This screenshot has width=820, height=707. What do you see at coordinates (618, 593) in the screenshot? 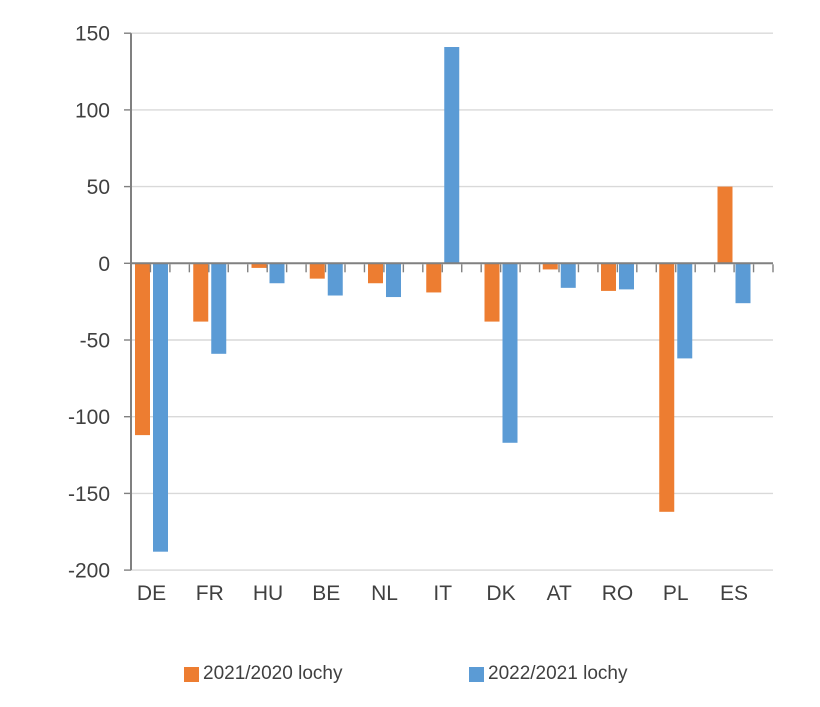
I see `x-axis-category-label-RO: RO` at bounding box center [618, 593].